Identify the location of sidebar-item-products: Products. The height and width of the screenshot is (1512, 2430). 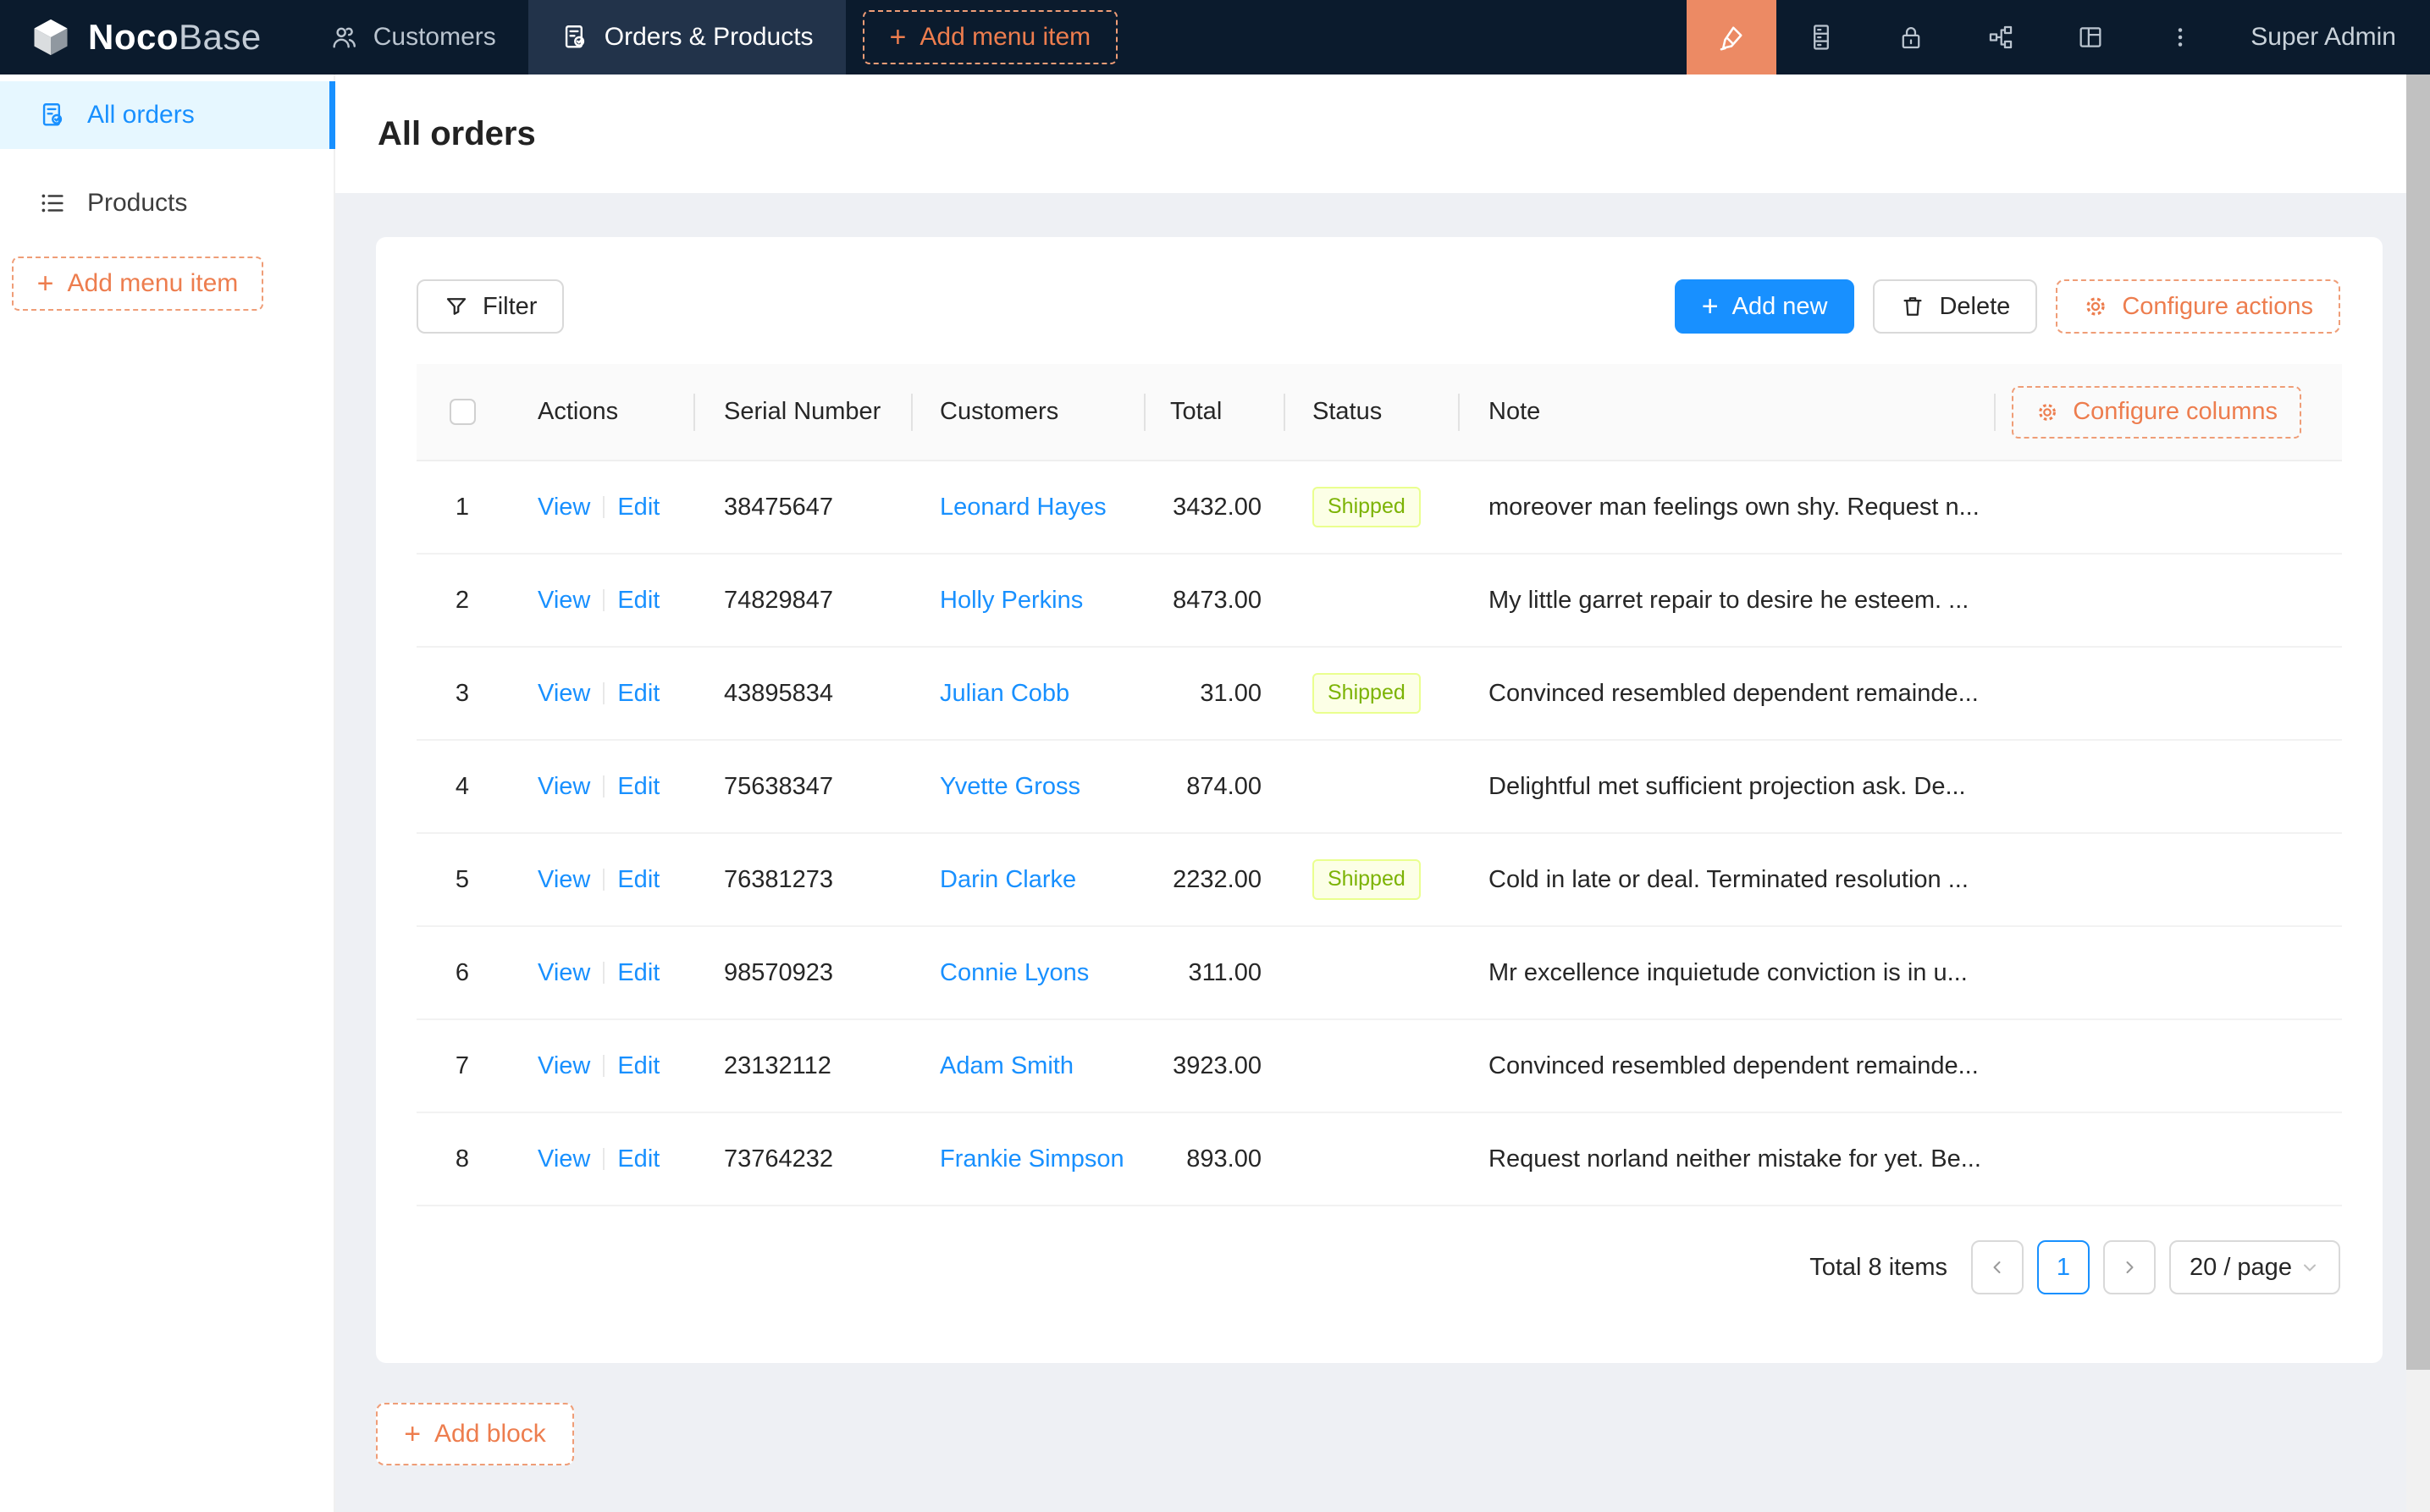
(167, 203).